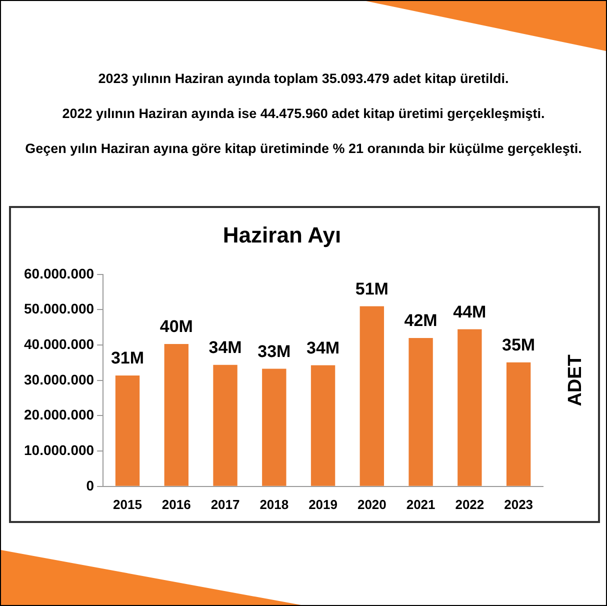 Image resolution: width=607 pixels, height=606 pixels. What do you see at coordinates (225, 504) in the screenshot?
I see `x-tick-label: 2017` at bounding box center [225, 504].